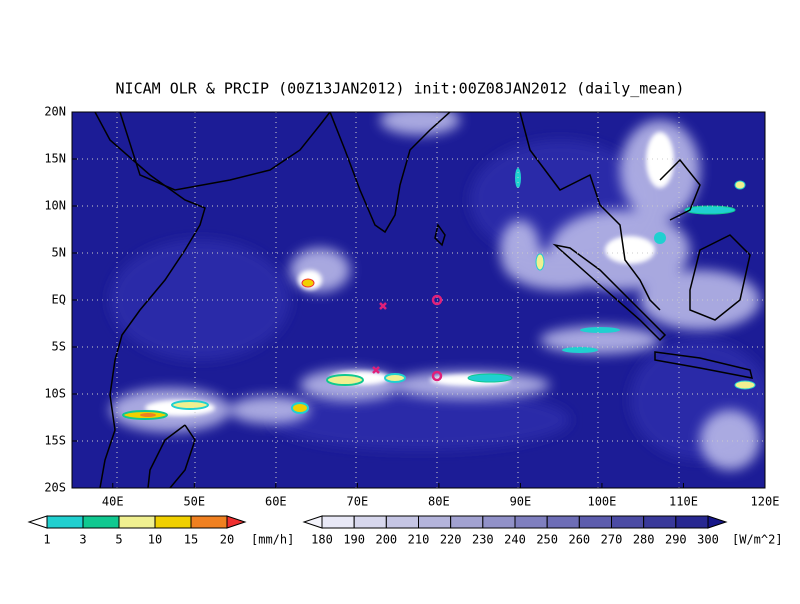  What do you see at coordinates (194, 502) in the screenshot?
I see `lon-label: 50E` at bounding box center [194, 502].